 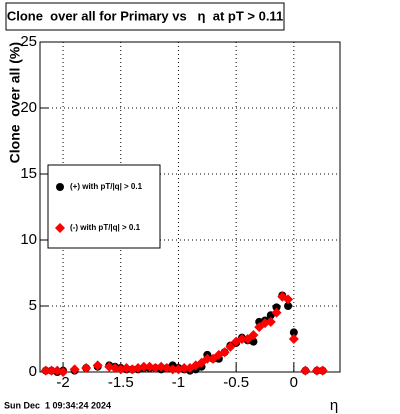 What do you see at coordinates (28, 107) in the screenshot?
I see `y-tick-label: 20` at bounding box center [28, 107].